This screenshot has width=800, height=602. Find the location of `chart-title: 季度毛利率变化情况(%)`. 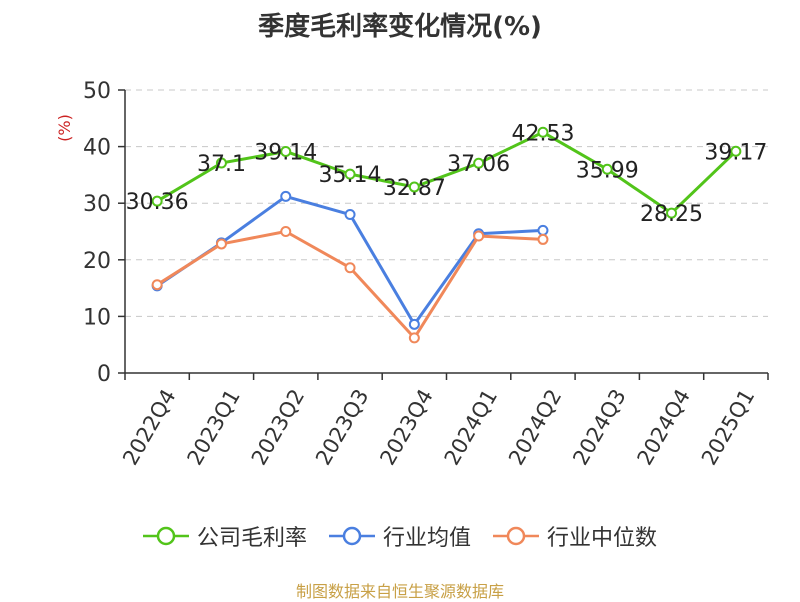

chart-title: 季度毛利率变化情况(%) is located at coordinates (400, 27).